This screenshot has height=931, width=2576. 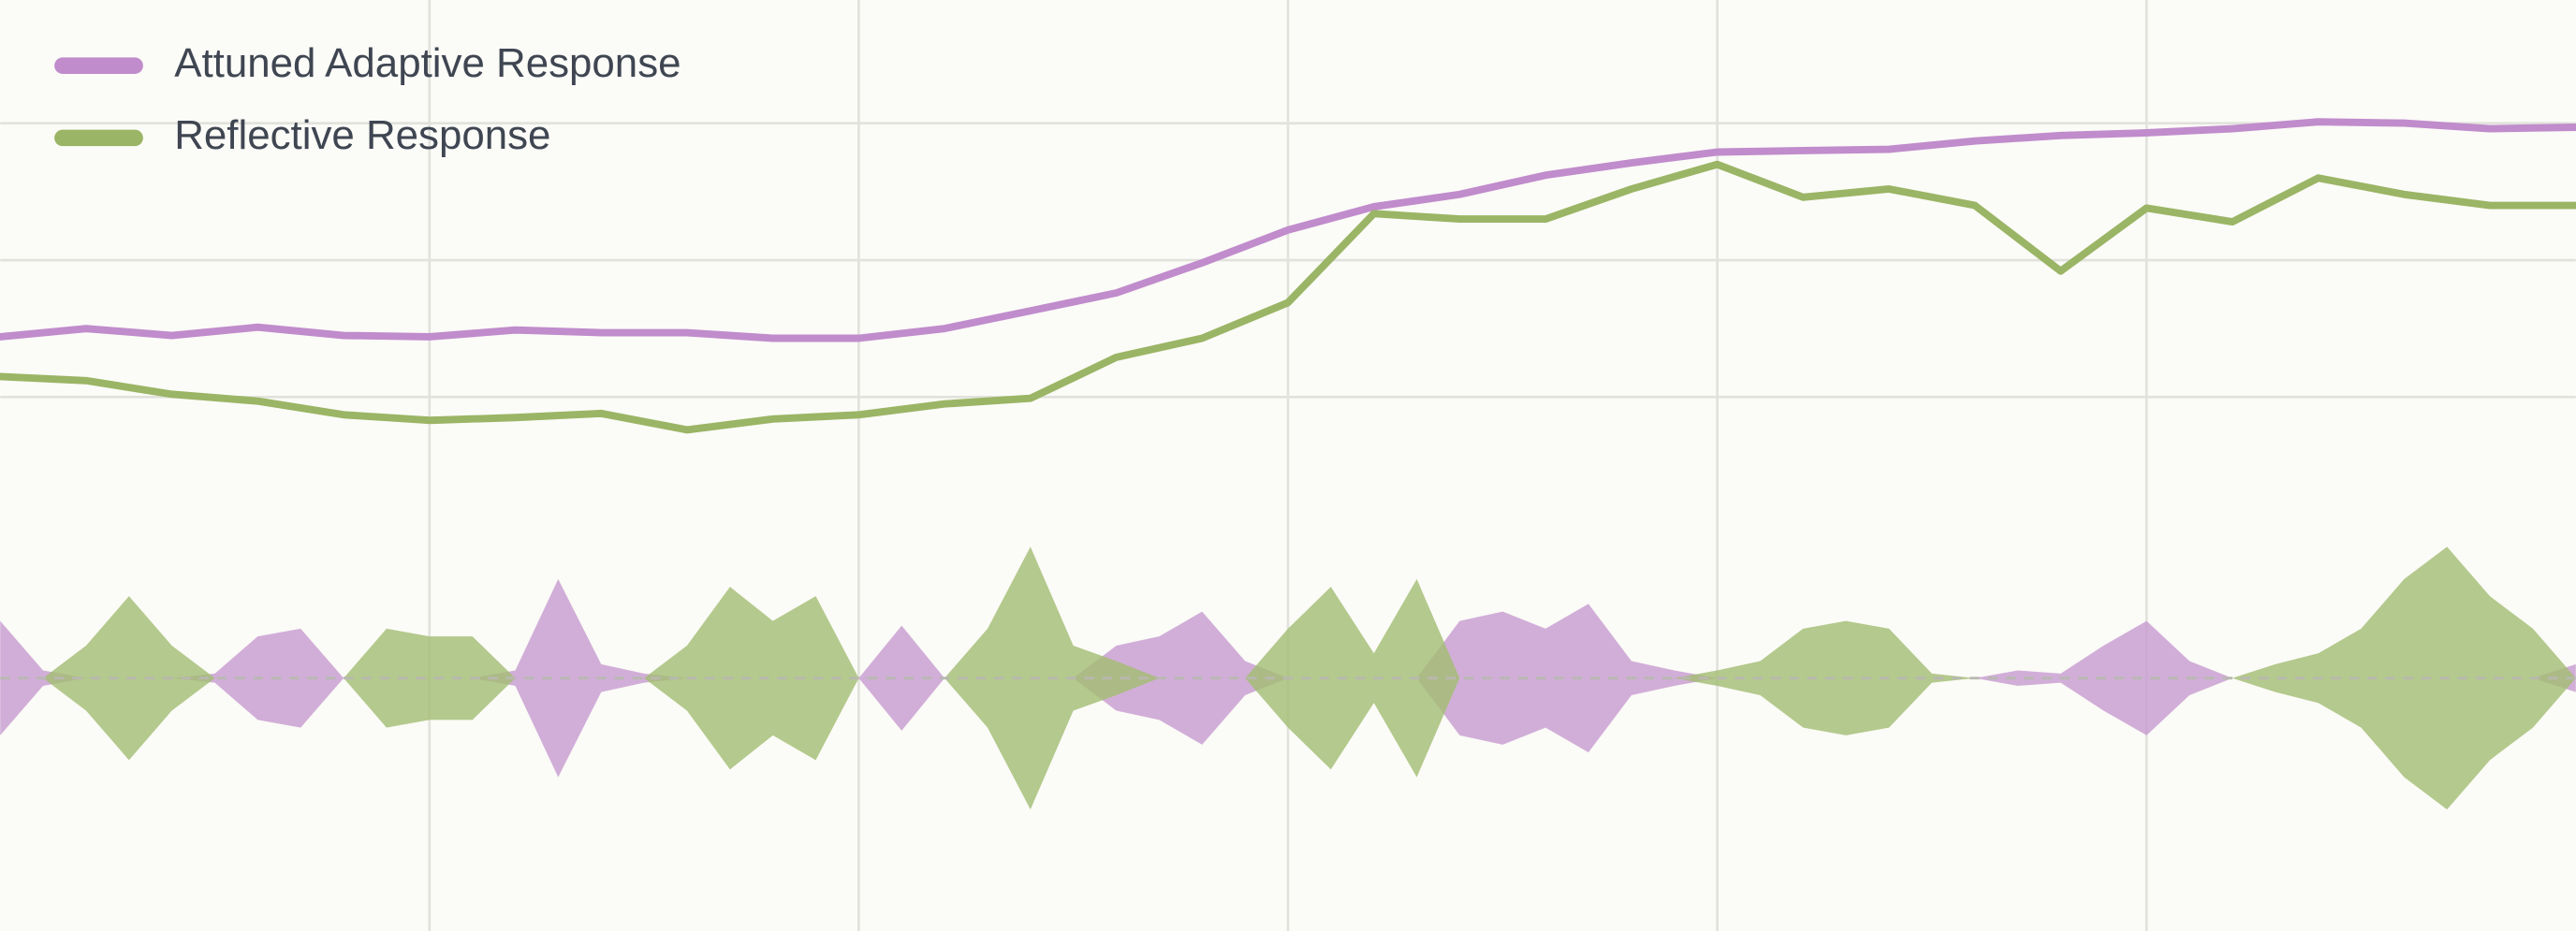 What do you see at coordinates (427, 63) in the screenshot?
I see `legend-label: Attuned Adaptive Response` at bounding box center [427, 63].